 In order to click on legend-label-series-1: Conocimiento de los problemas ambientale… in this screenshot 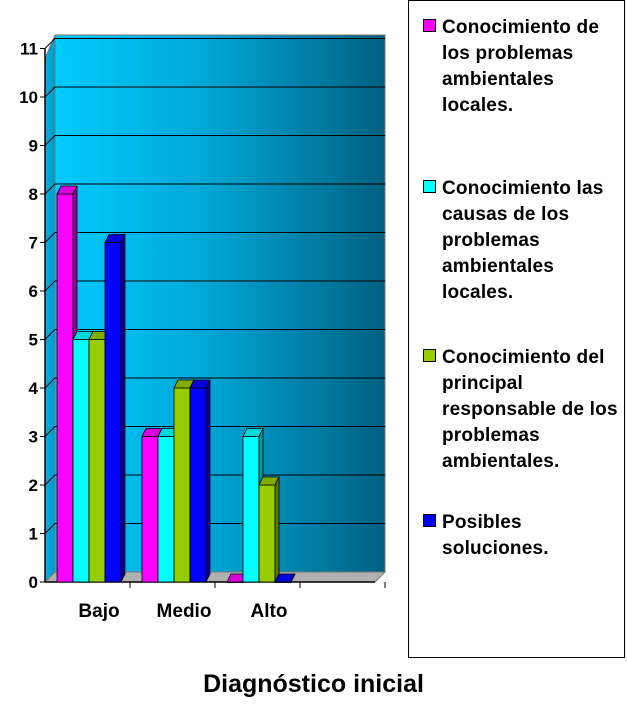, I will do `click(521, 66)`.